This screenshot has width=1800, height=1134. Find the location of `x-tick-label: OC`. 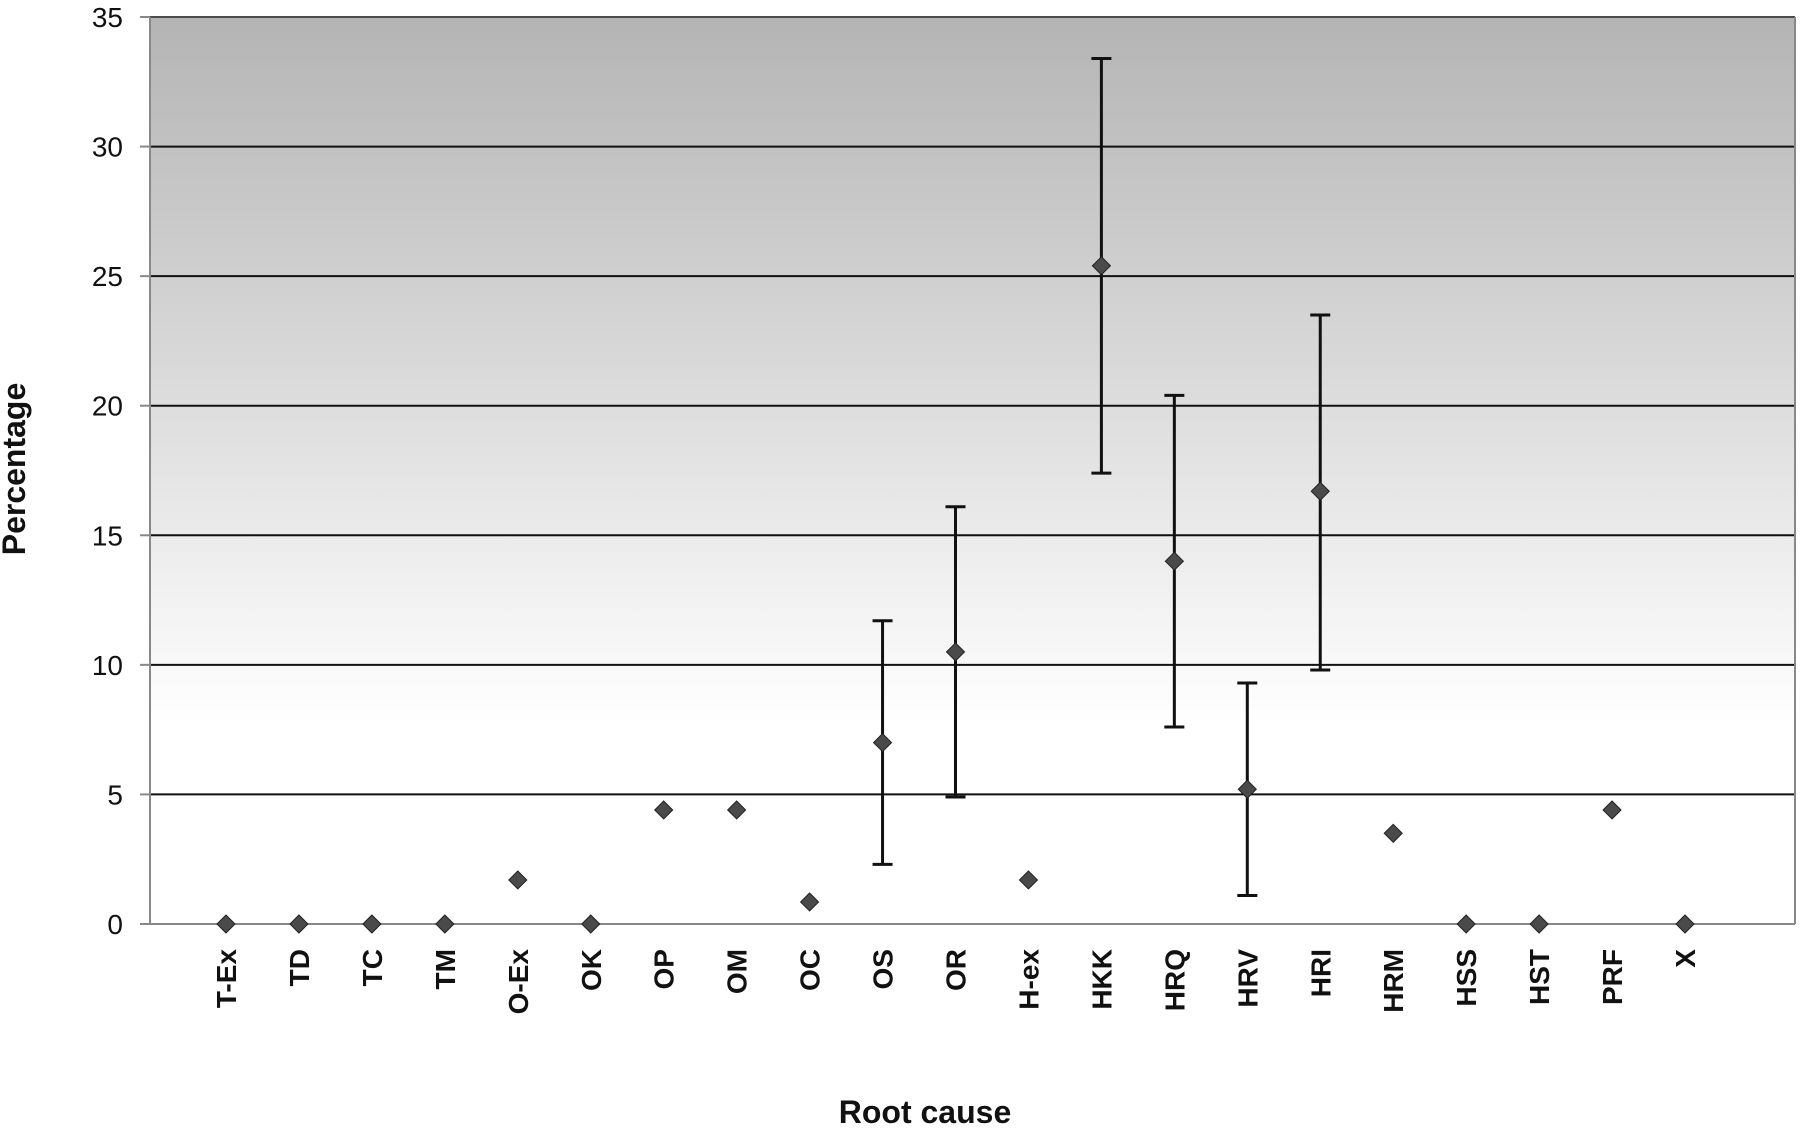

x-tick-label: OC is located at coordinates (810, 970).